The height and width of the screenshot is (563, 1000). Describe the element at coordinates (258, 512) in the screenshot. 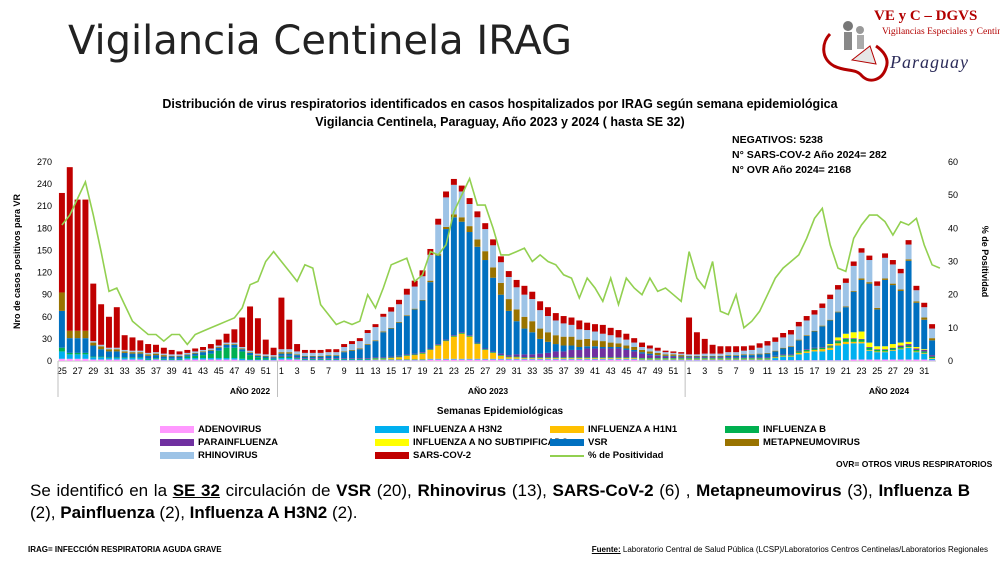

I see `summary-virus: Influenza A H3N2` at that location.